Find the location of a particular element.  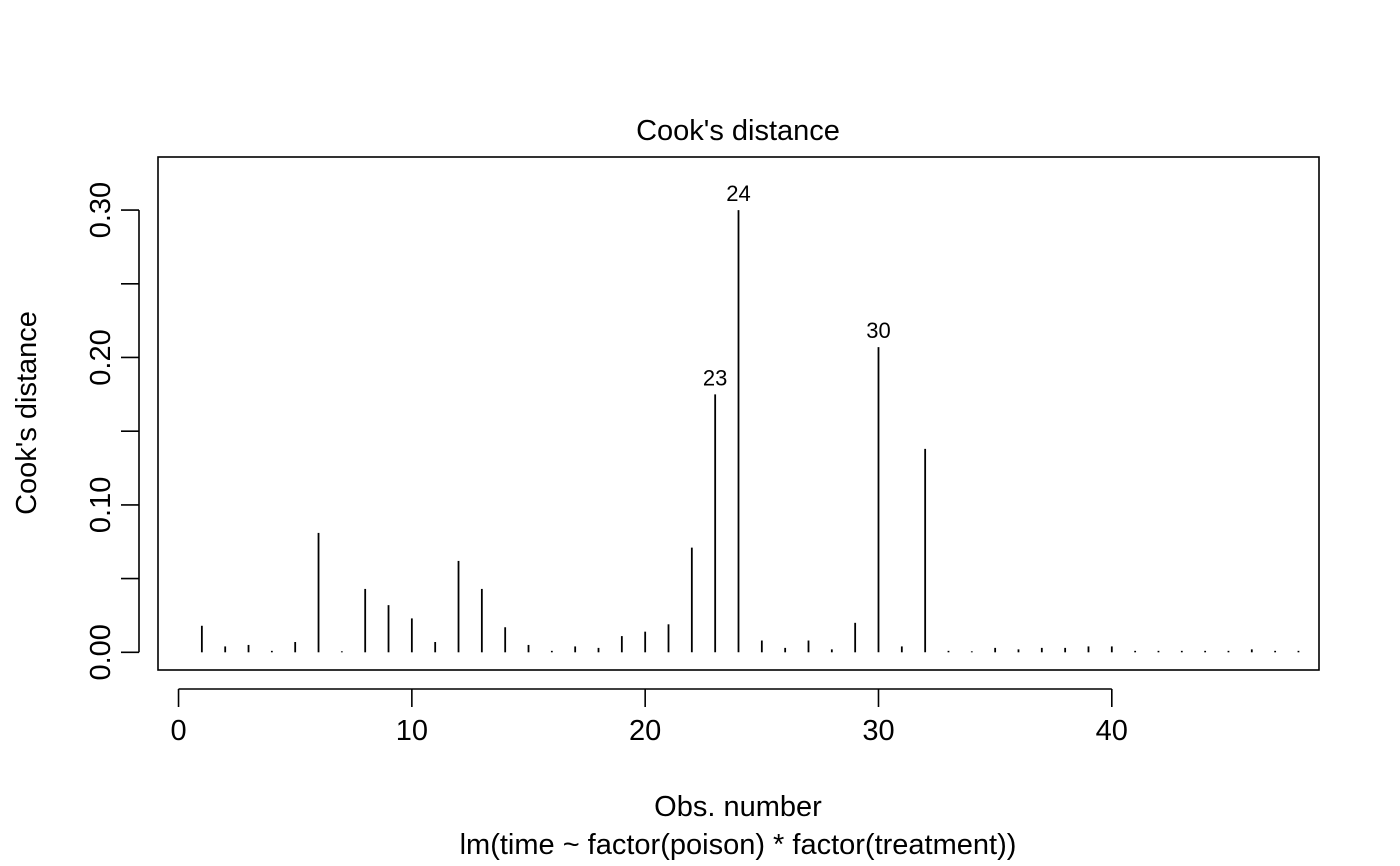

y-axis-label: Cook's distance is located at coordinates (27, 413).